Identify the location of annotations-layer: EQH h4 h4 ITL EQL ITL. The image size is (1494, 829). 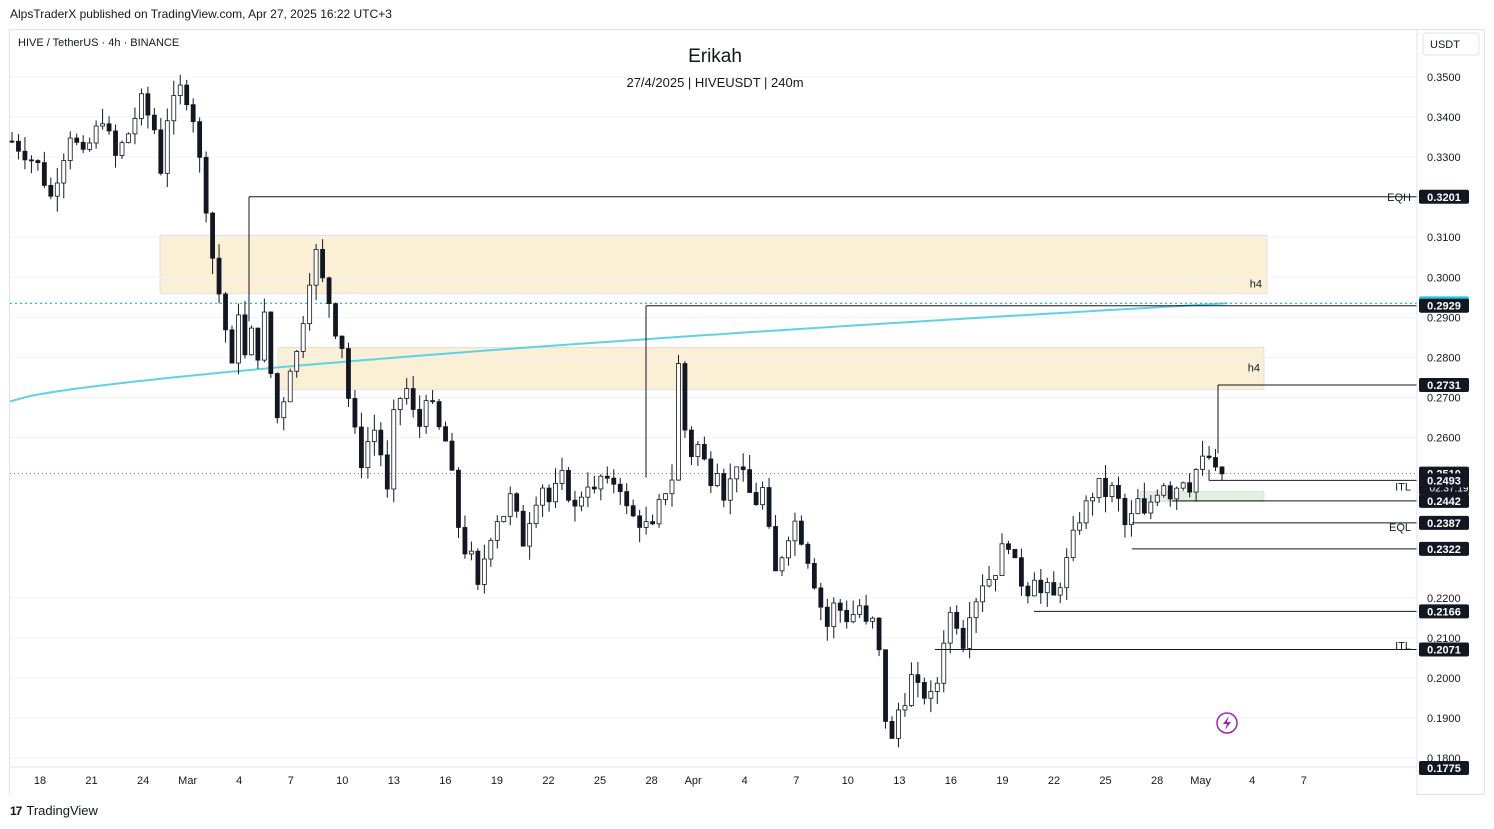
(1329, 422).